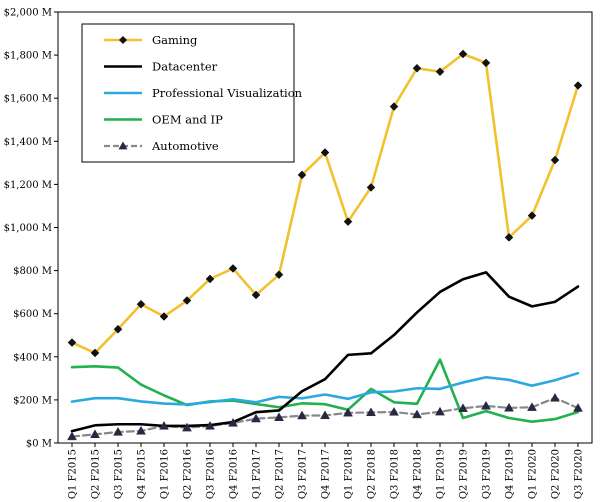 Image resolution: width=600 pixels, height=502 pixels. Describe the element at coordinates (211, 474) in the screenshot. I see `x-tick-label: Q3 F2016` at that location.